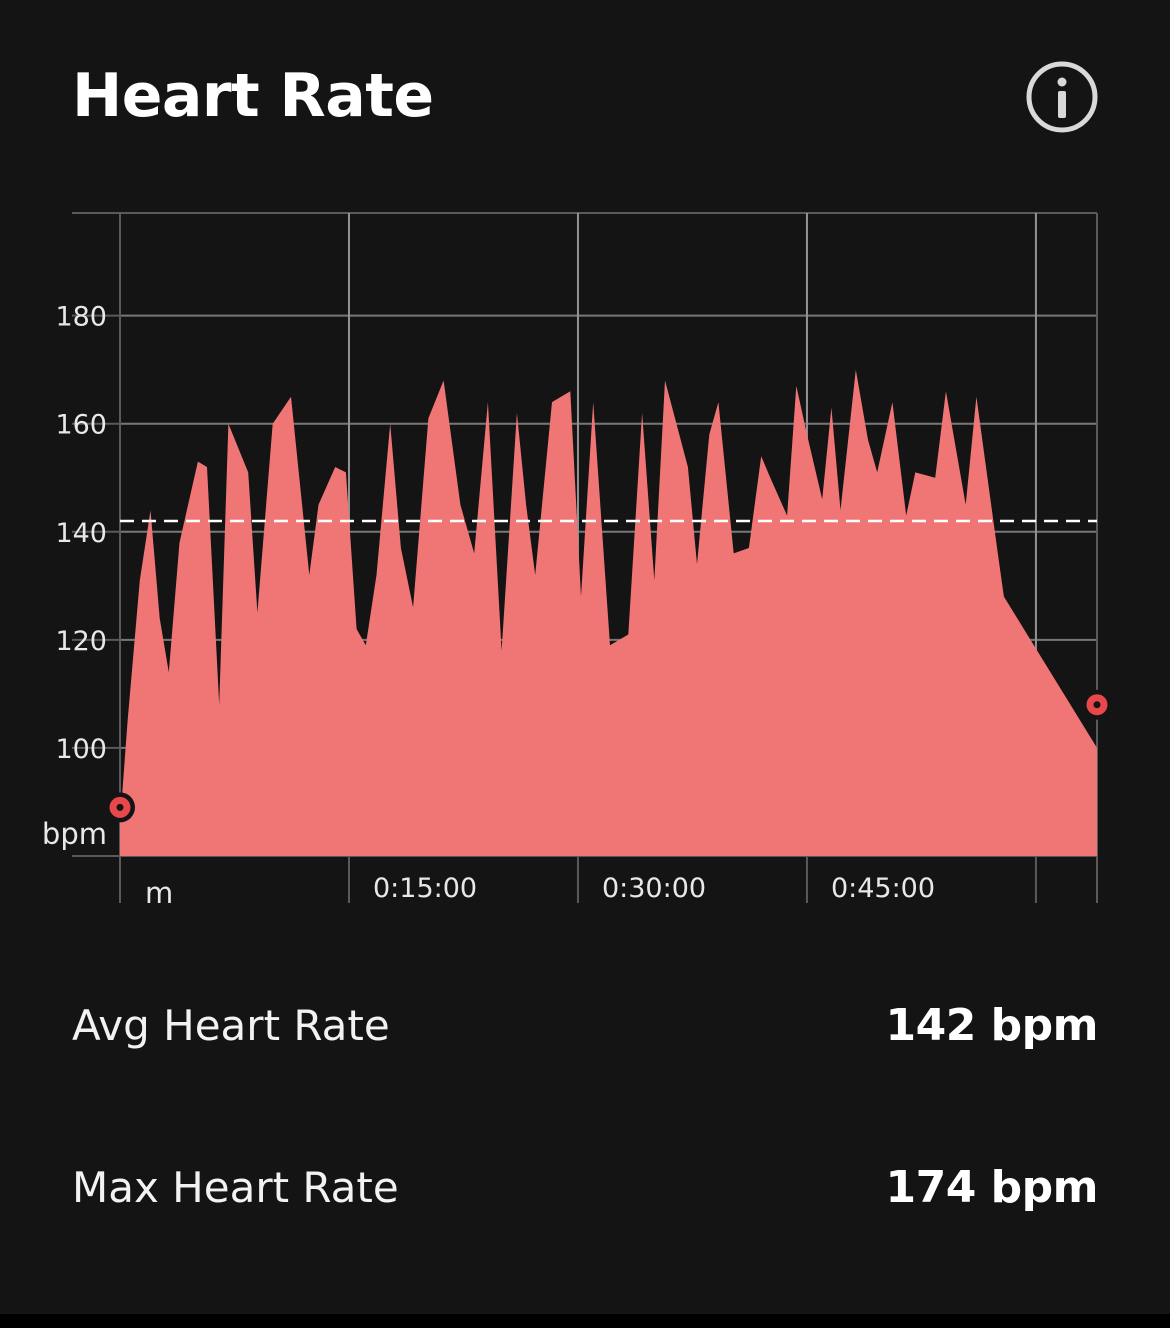 The image size is (1170, 1328). I want to click on page-title: Heart Rate, so click(253, 96).